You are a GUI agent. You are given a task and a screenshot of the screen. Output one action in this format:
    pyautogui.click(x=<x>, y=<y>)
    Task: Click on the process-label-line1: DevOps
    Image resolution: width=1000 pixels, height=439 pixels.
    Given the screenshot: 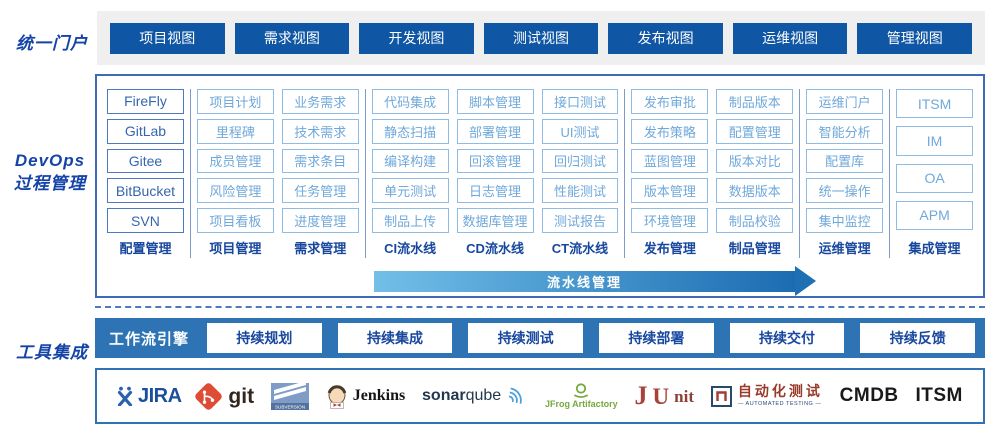 What is the action you would take?
    pyautogui.click(x=50, y=160)
    